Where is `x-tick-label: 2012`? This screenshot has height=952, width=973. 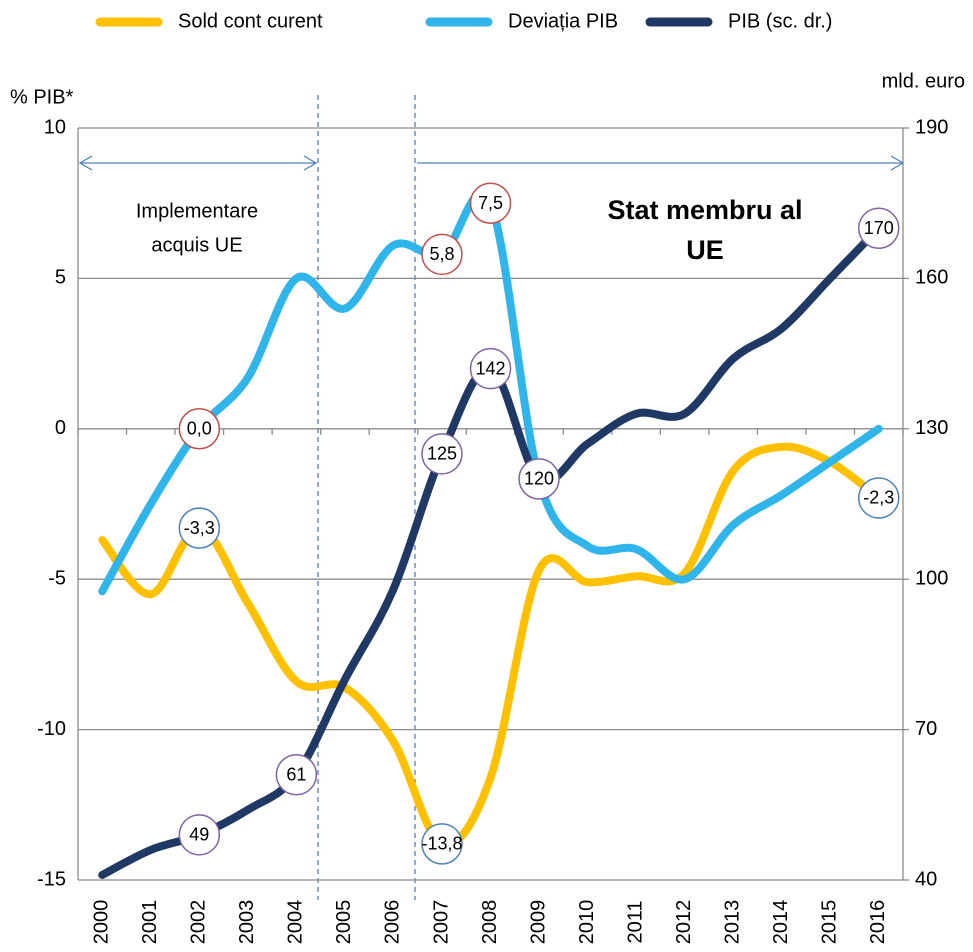
x-tick-label: 2012 is located at coordinates (684, 922).